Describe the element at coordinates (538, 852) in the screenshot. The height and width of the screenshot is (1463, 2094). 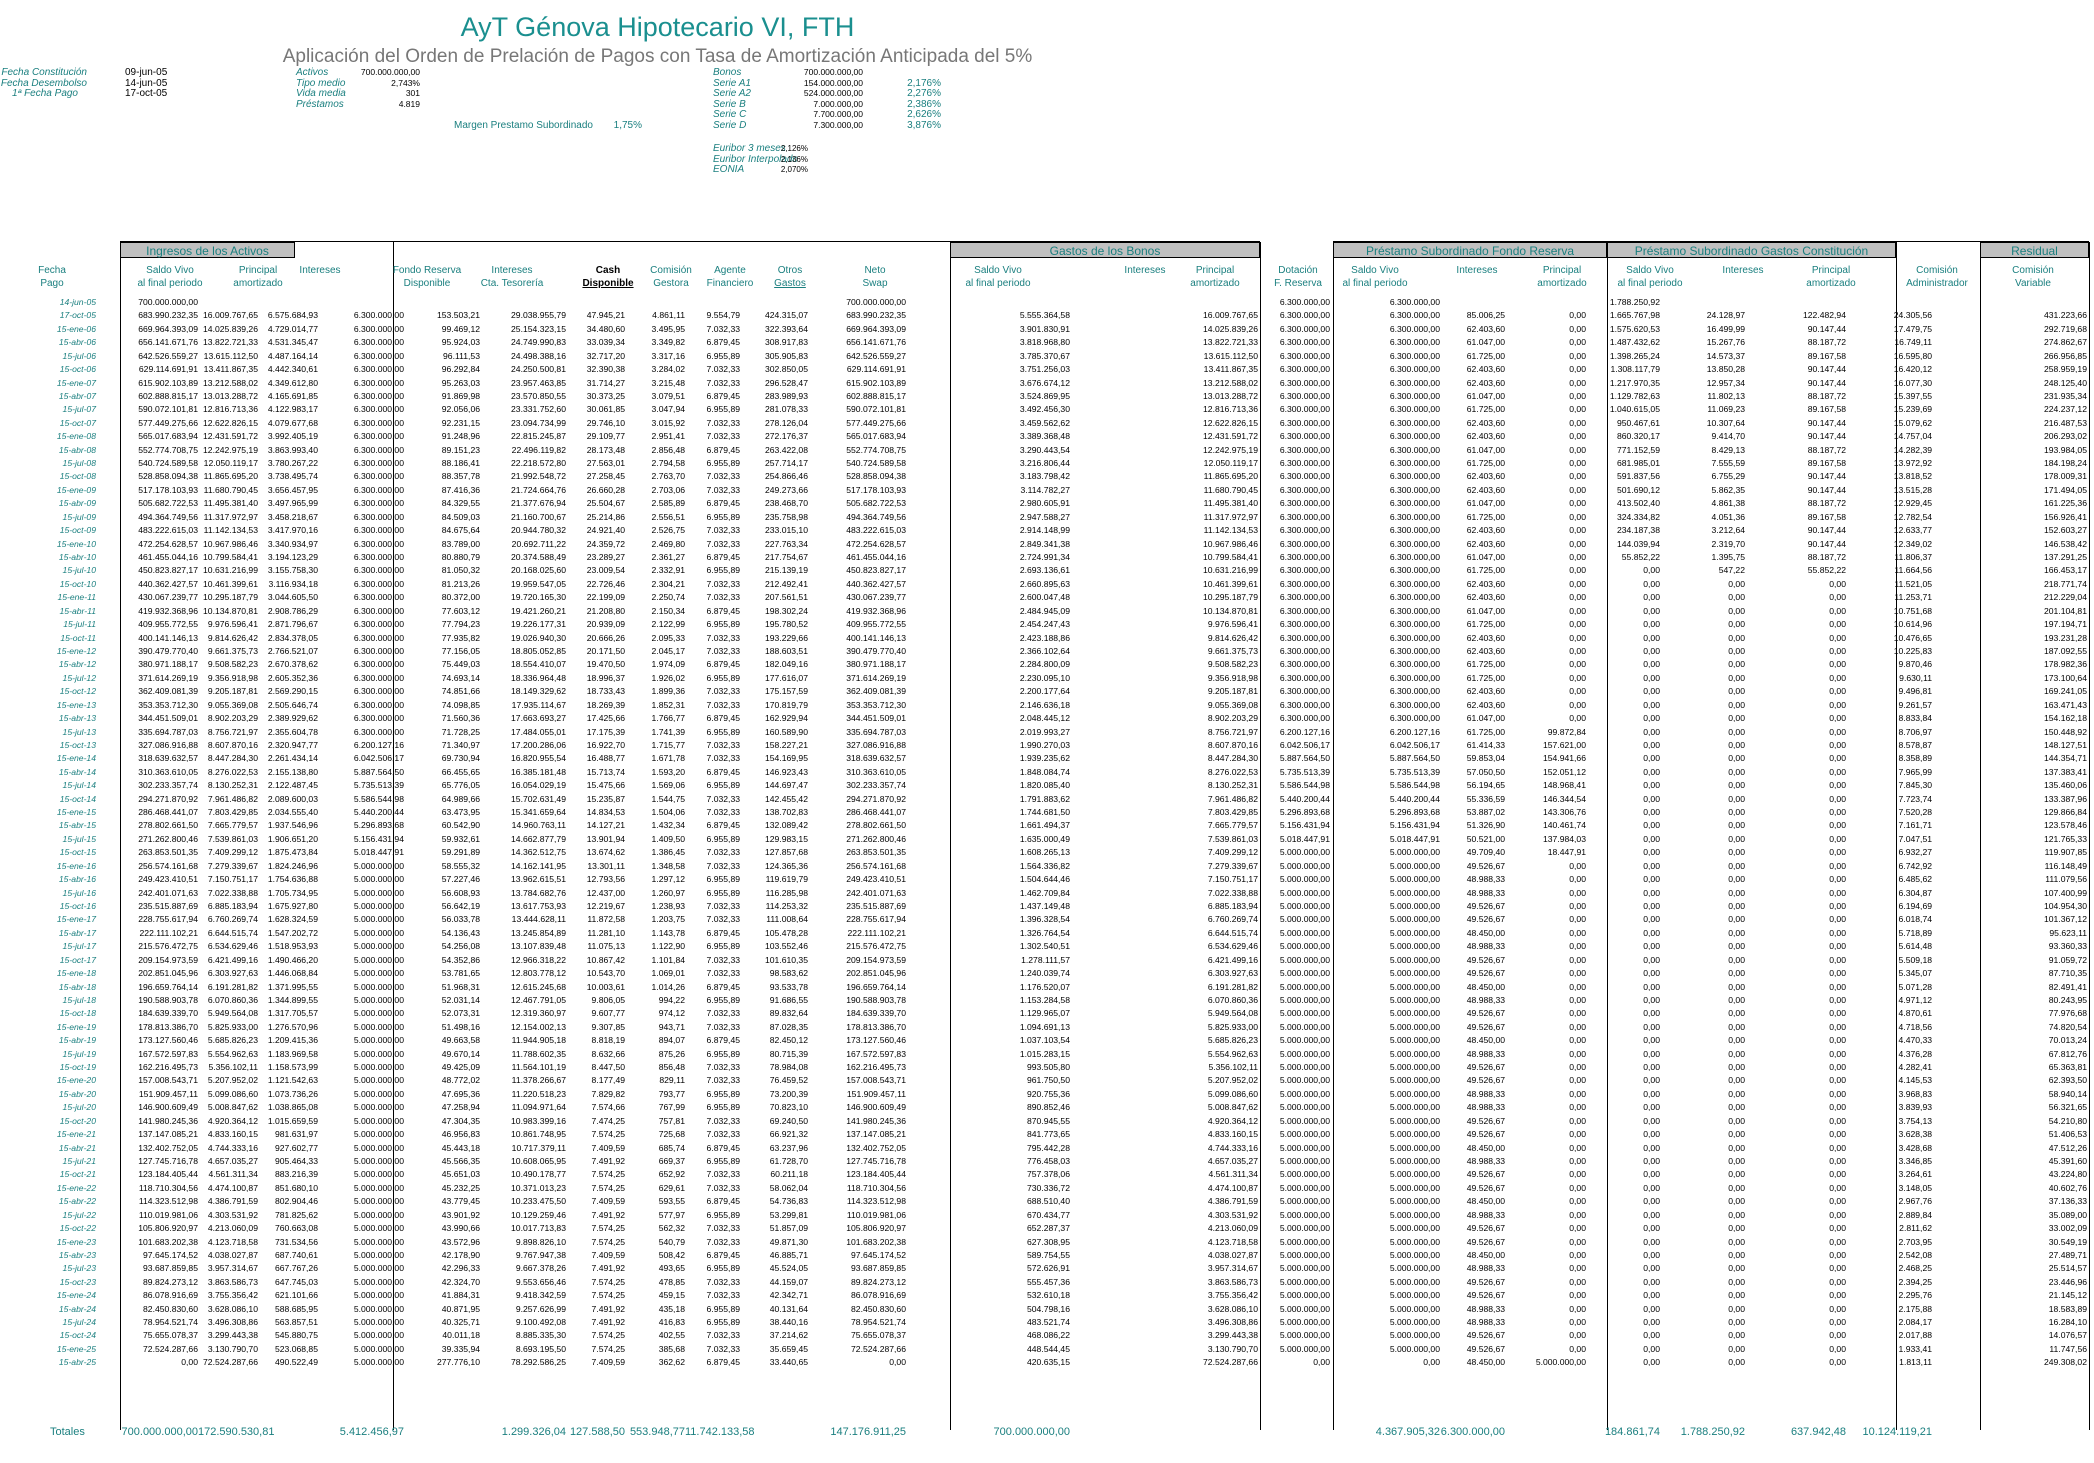
I see `row-cell: 14.362.512,75` at that location.